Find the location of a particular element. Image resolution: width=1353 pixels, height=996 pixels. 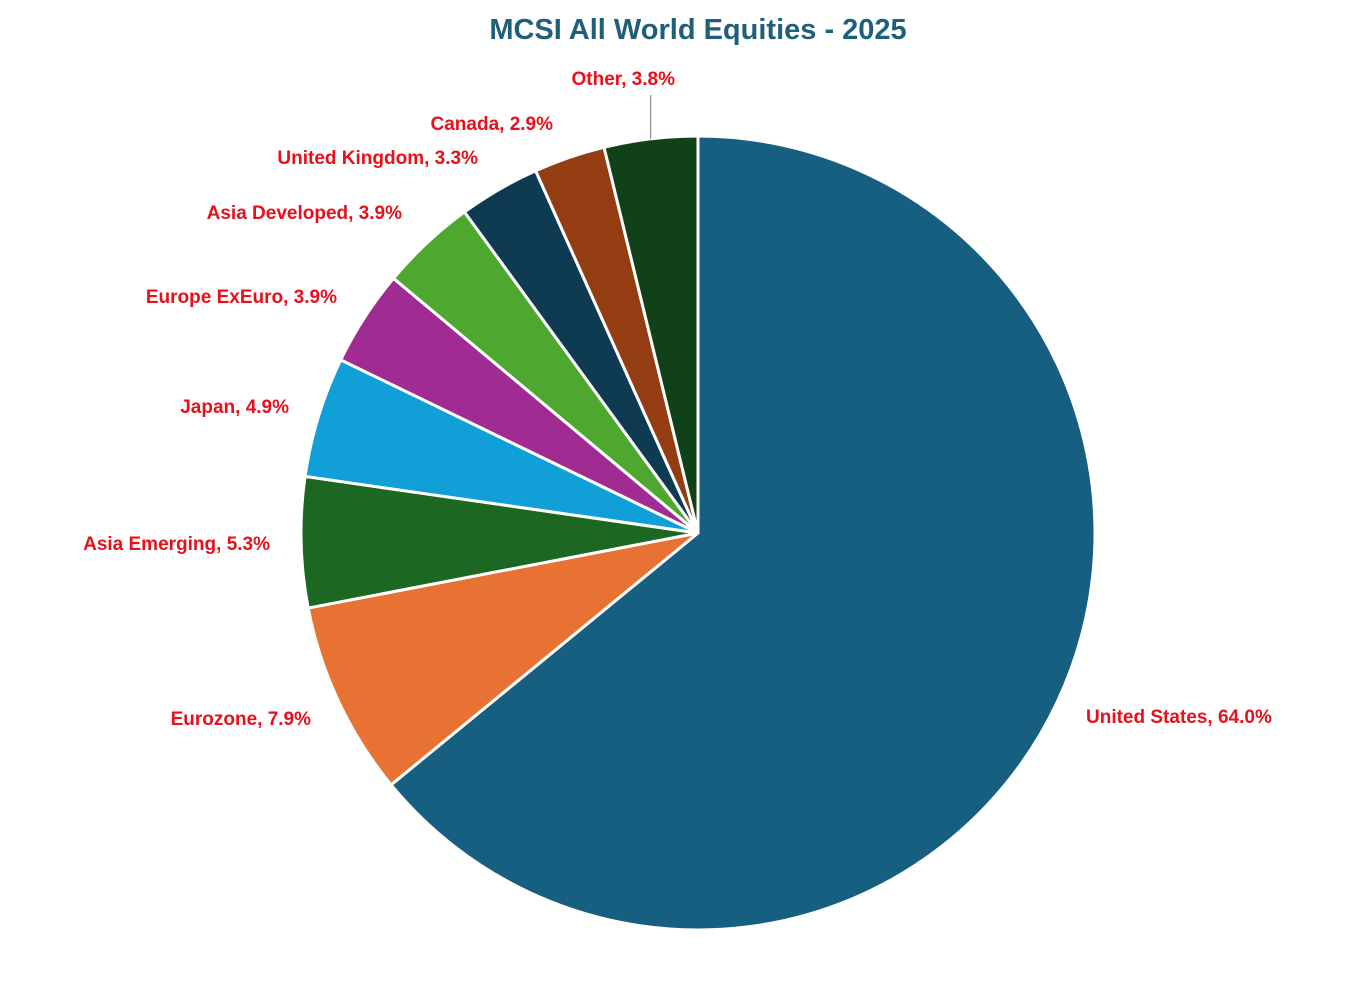

slice-eurozone is located at coordinates (503, 659).